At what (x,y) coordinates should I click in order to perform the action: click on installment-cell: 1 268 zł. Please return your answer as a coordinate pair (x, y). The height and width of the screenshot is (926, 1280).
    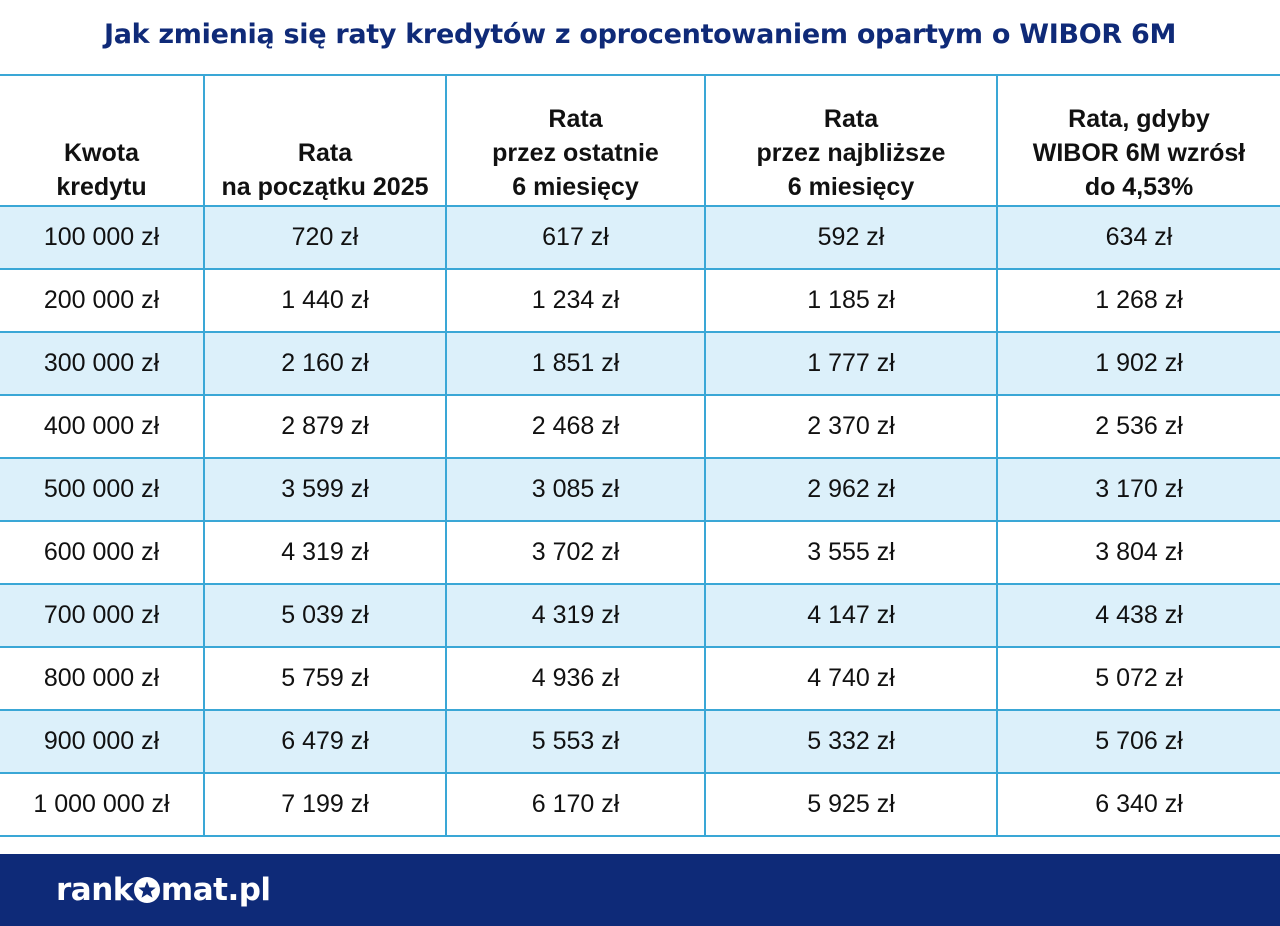
    Looking at the image, I should click on (1138, 300).